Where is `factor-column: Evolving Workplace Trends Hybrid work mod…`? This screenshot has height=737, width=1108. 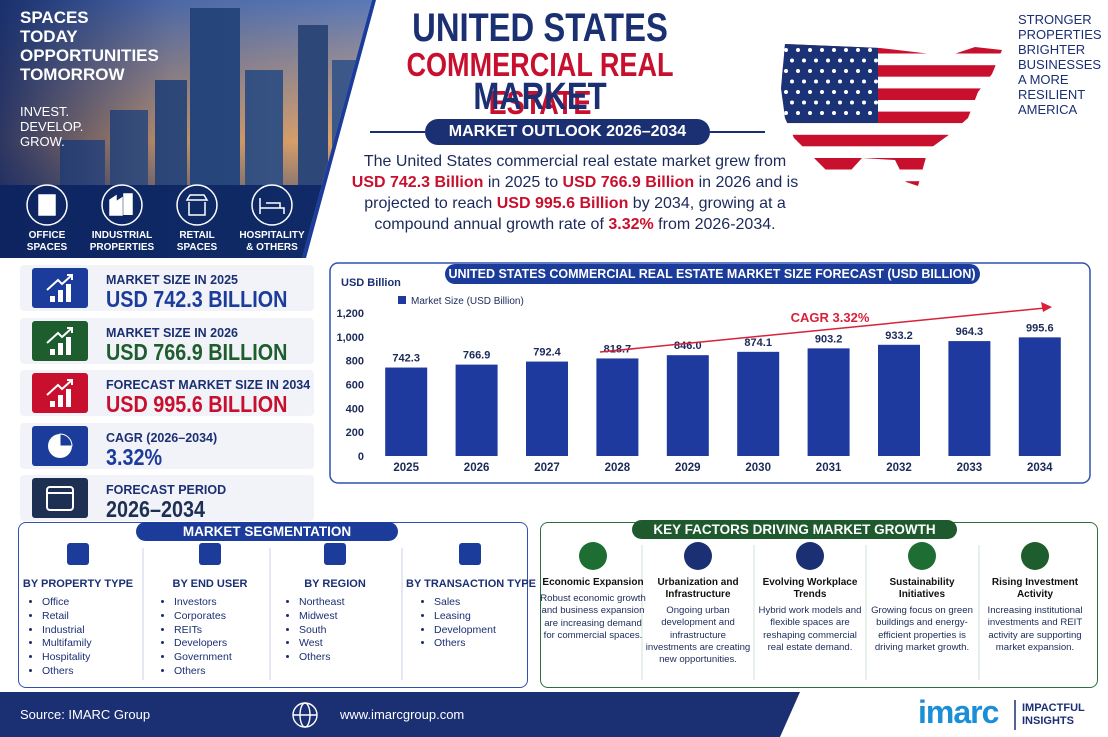 factor-column: Evolving Workplace Trends Hybrid work mod… is located at coordinates (810, 615).